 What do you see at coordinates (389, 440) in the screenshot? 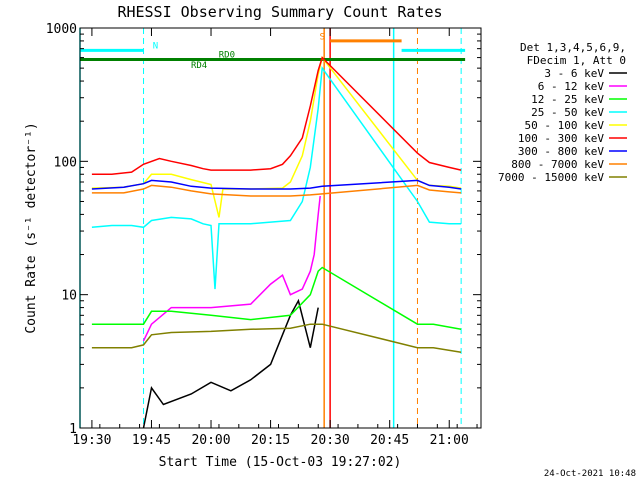
I see `x-tick-label-5: 20:45` at bounding box center [389, 440].